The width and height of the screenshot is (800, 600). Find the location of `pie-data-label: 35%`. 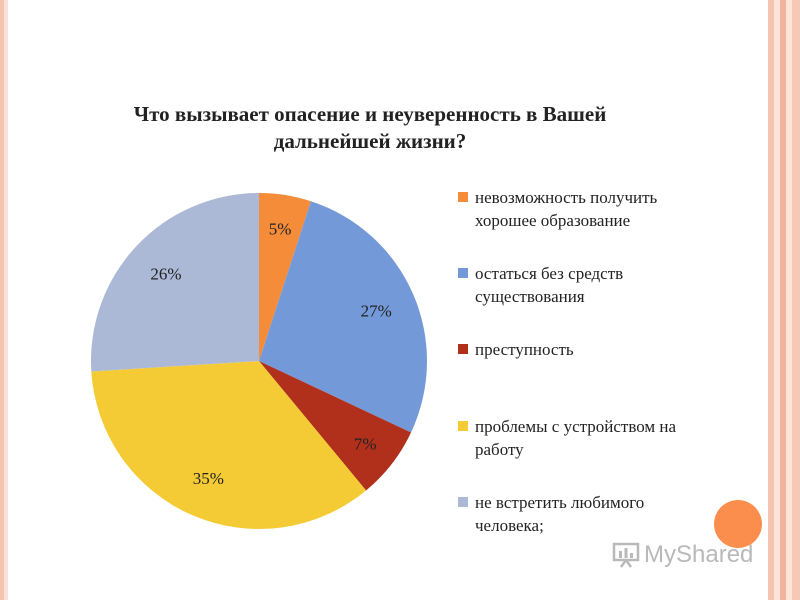

pie-data-label: 35% is located at coordinates (208, 478).